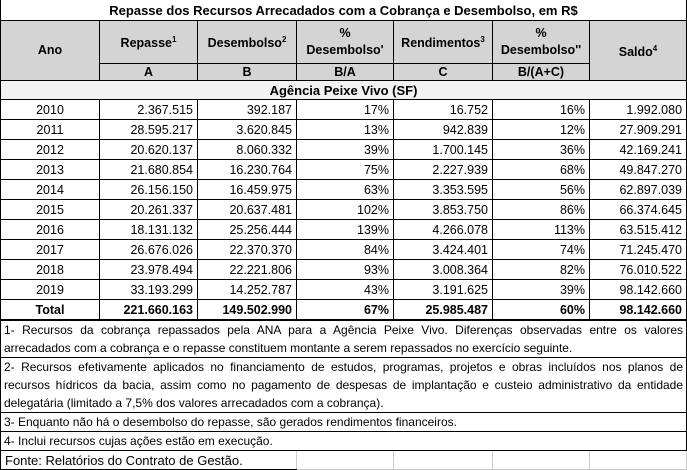 This screenshot has height=470, width=687. Describe the element at coordinates (541, 209) in the screenshot. I see `cell-pct-desembolso-2: 86%` at that location.